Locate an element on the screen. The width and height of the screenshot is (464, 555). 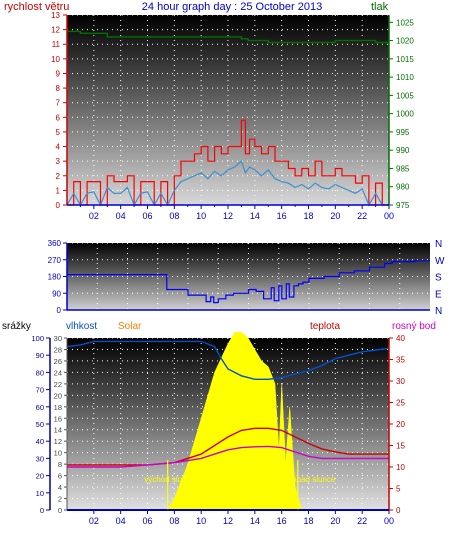
pressure-tick-label: 1010 is located at coordinates (405, 77).